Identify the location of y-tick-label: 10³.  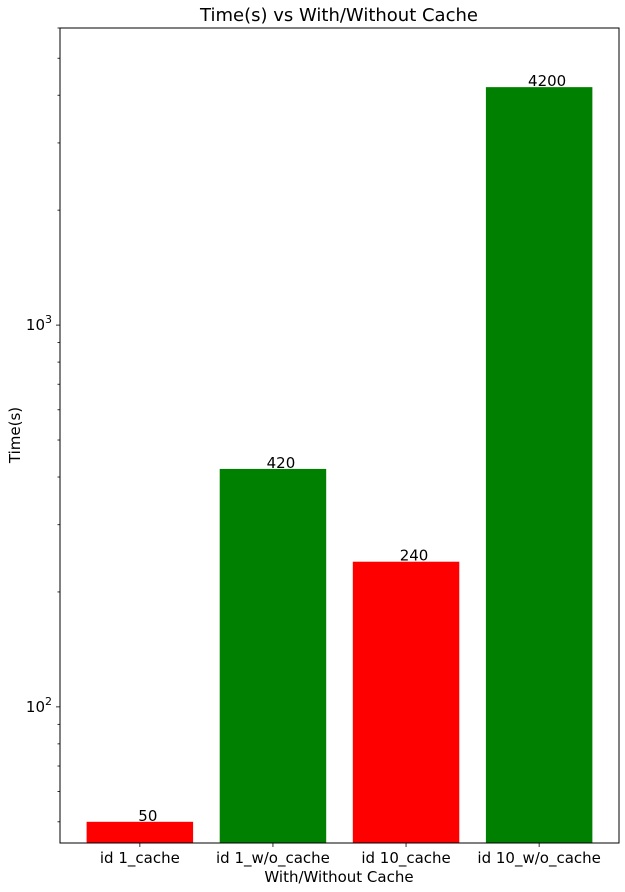
(39, 323).